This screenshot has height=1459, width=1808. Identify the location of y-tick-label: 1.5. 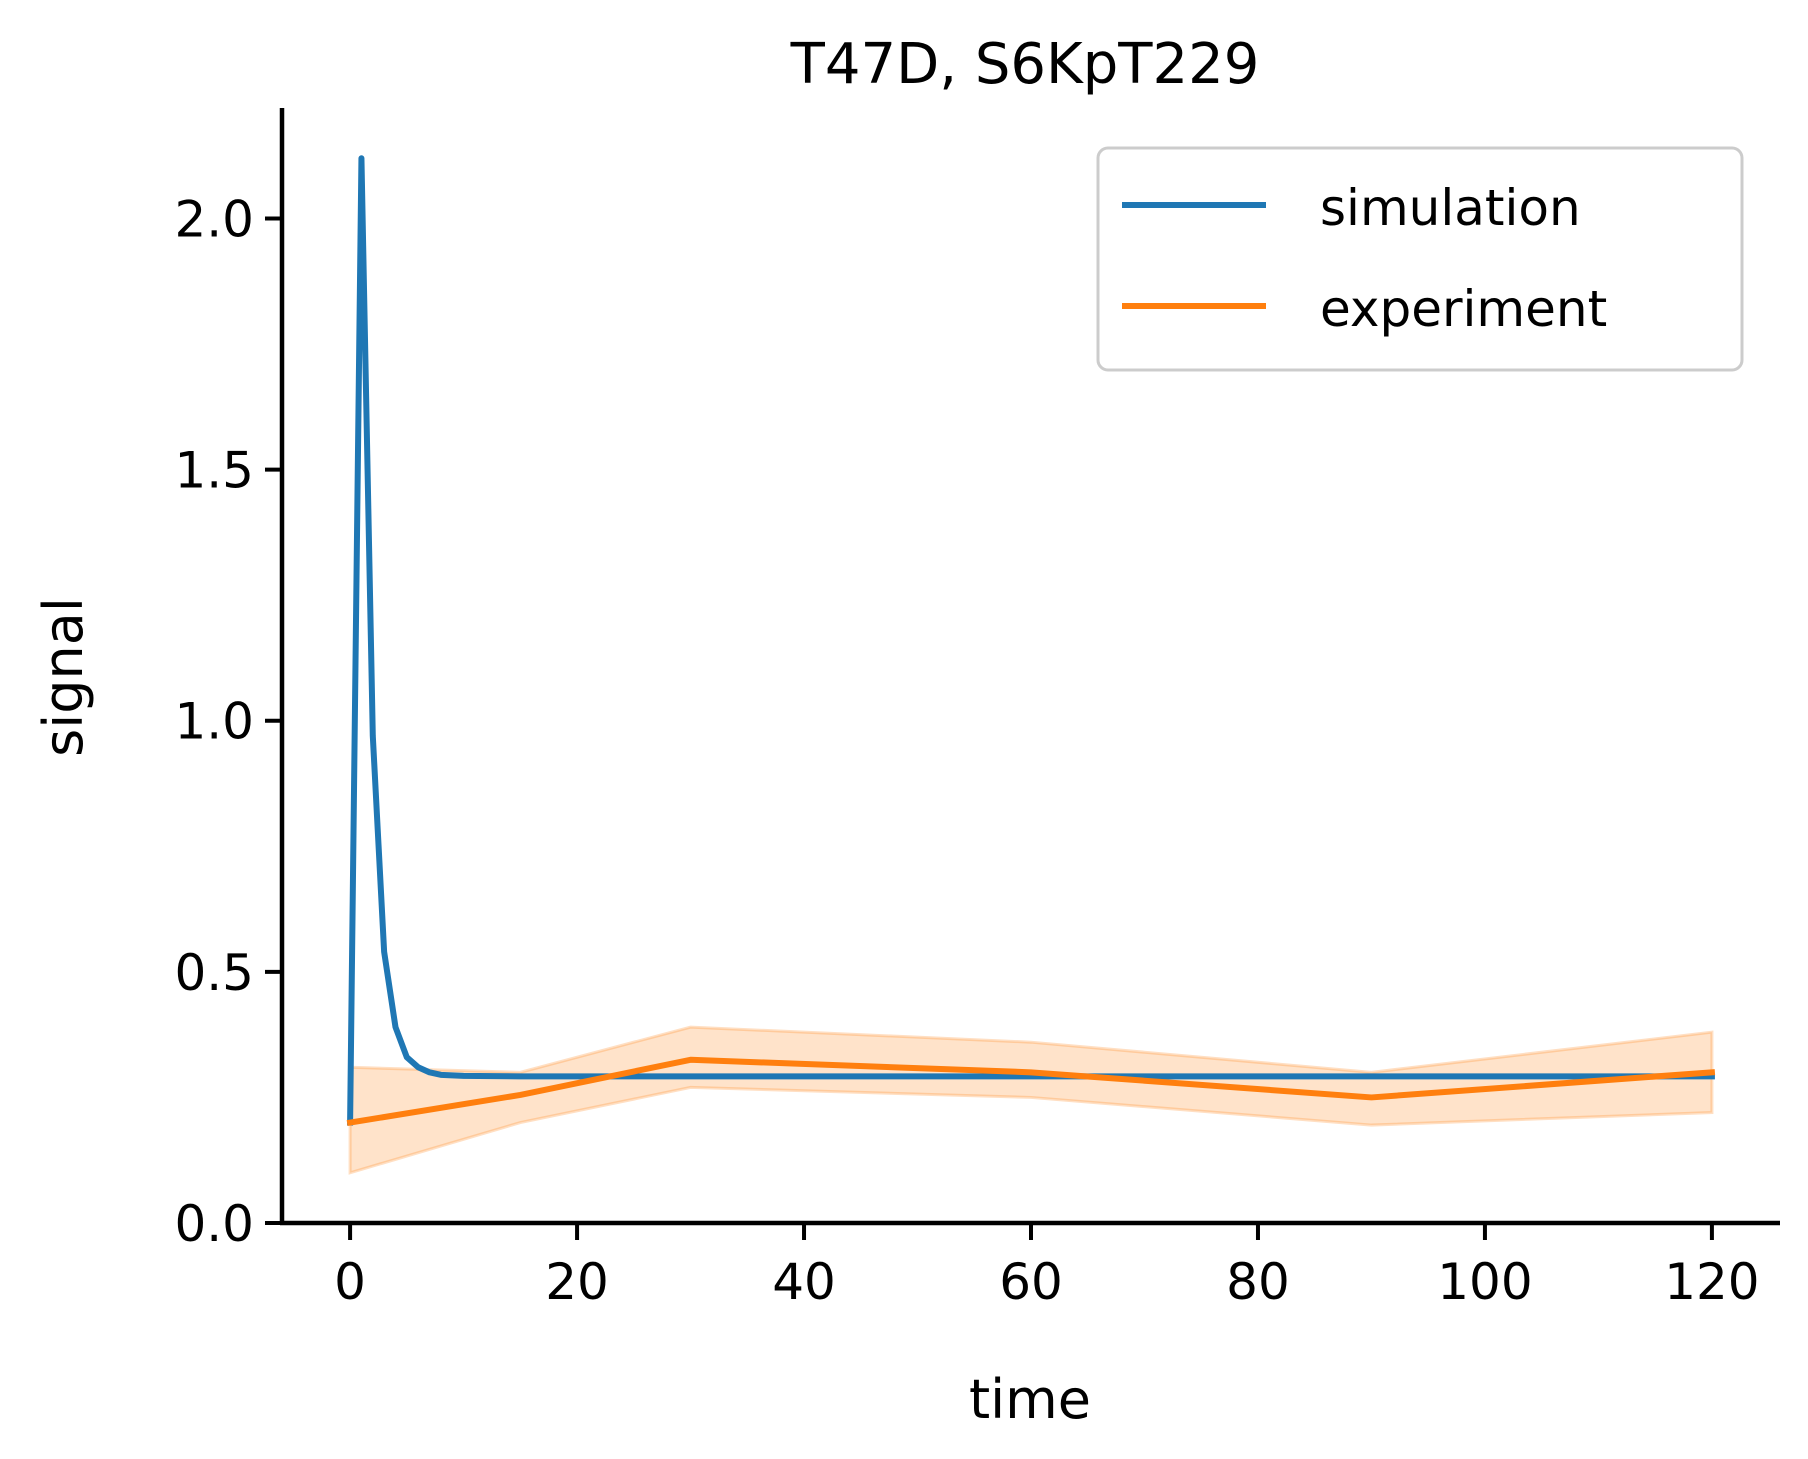
(214, 471).